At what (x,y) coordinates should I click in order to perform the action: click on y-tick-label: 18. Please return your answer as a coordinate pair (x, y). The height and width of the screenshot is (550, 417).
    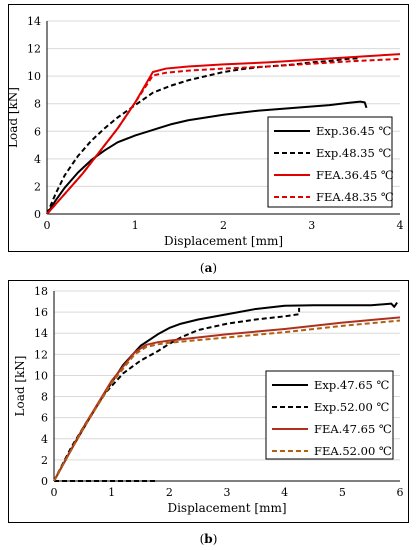
    Looking at the image, I should click on (41, 291).